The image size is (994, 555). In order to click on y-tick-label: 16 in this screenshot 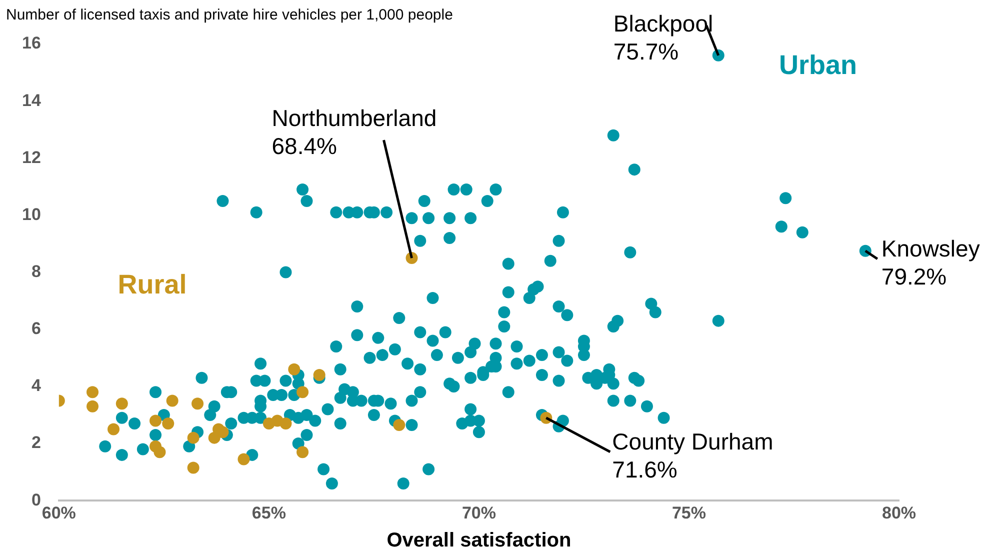, I will do `click(31, 43)`.